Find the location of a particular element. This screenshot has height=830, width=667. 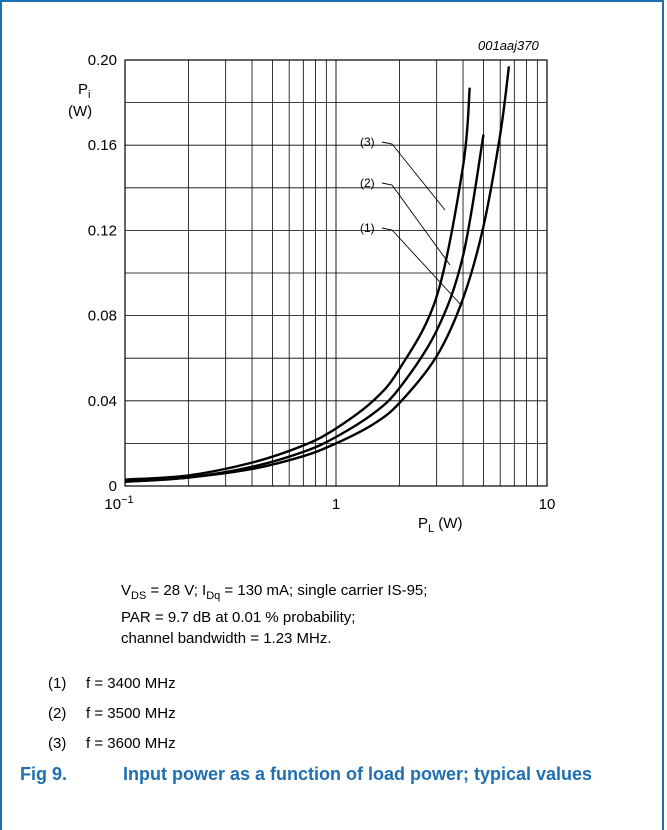

conditions-line-2: PAR = 9.7 dB at 0.01 % probability; is located at coordinates (238, 617).